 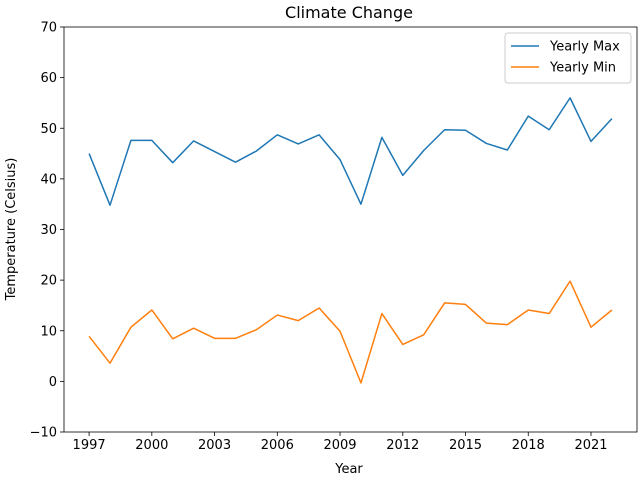 What do you see at coordinates (89, 445) in the screenshot?
I see `x-tick-label-1997: 1997` at bounding box center [89, 445].